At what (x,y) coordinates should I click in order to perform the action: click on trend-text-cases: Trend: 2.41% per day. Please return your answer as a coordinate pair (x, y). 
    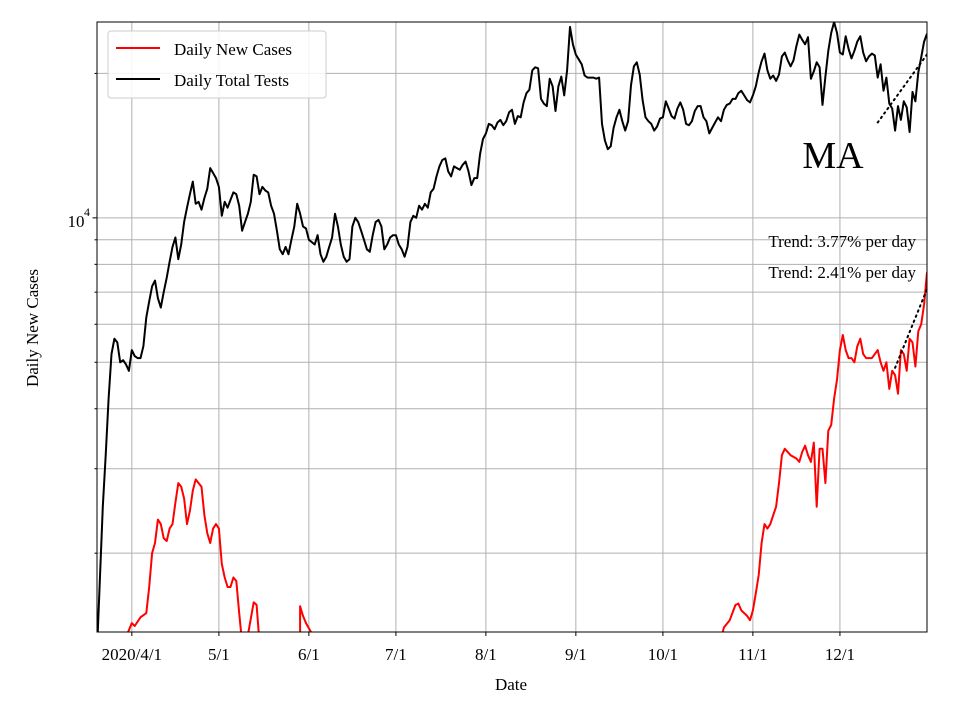
    Looking at the image, I should click on (842, 272).